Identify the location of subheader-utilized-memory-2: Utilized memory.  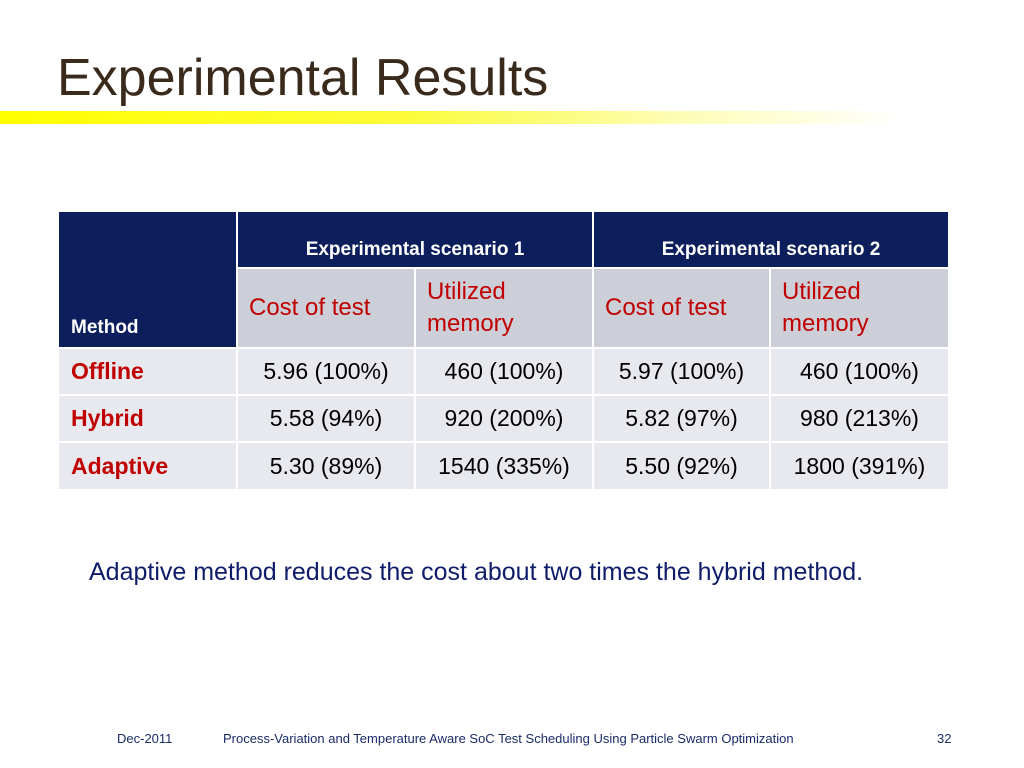
(859, 307).